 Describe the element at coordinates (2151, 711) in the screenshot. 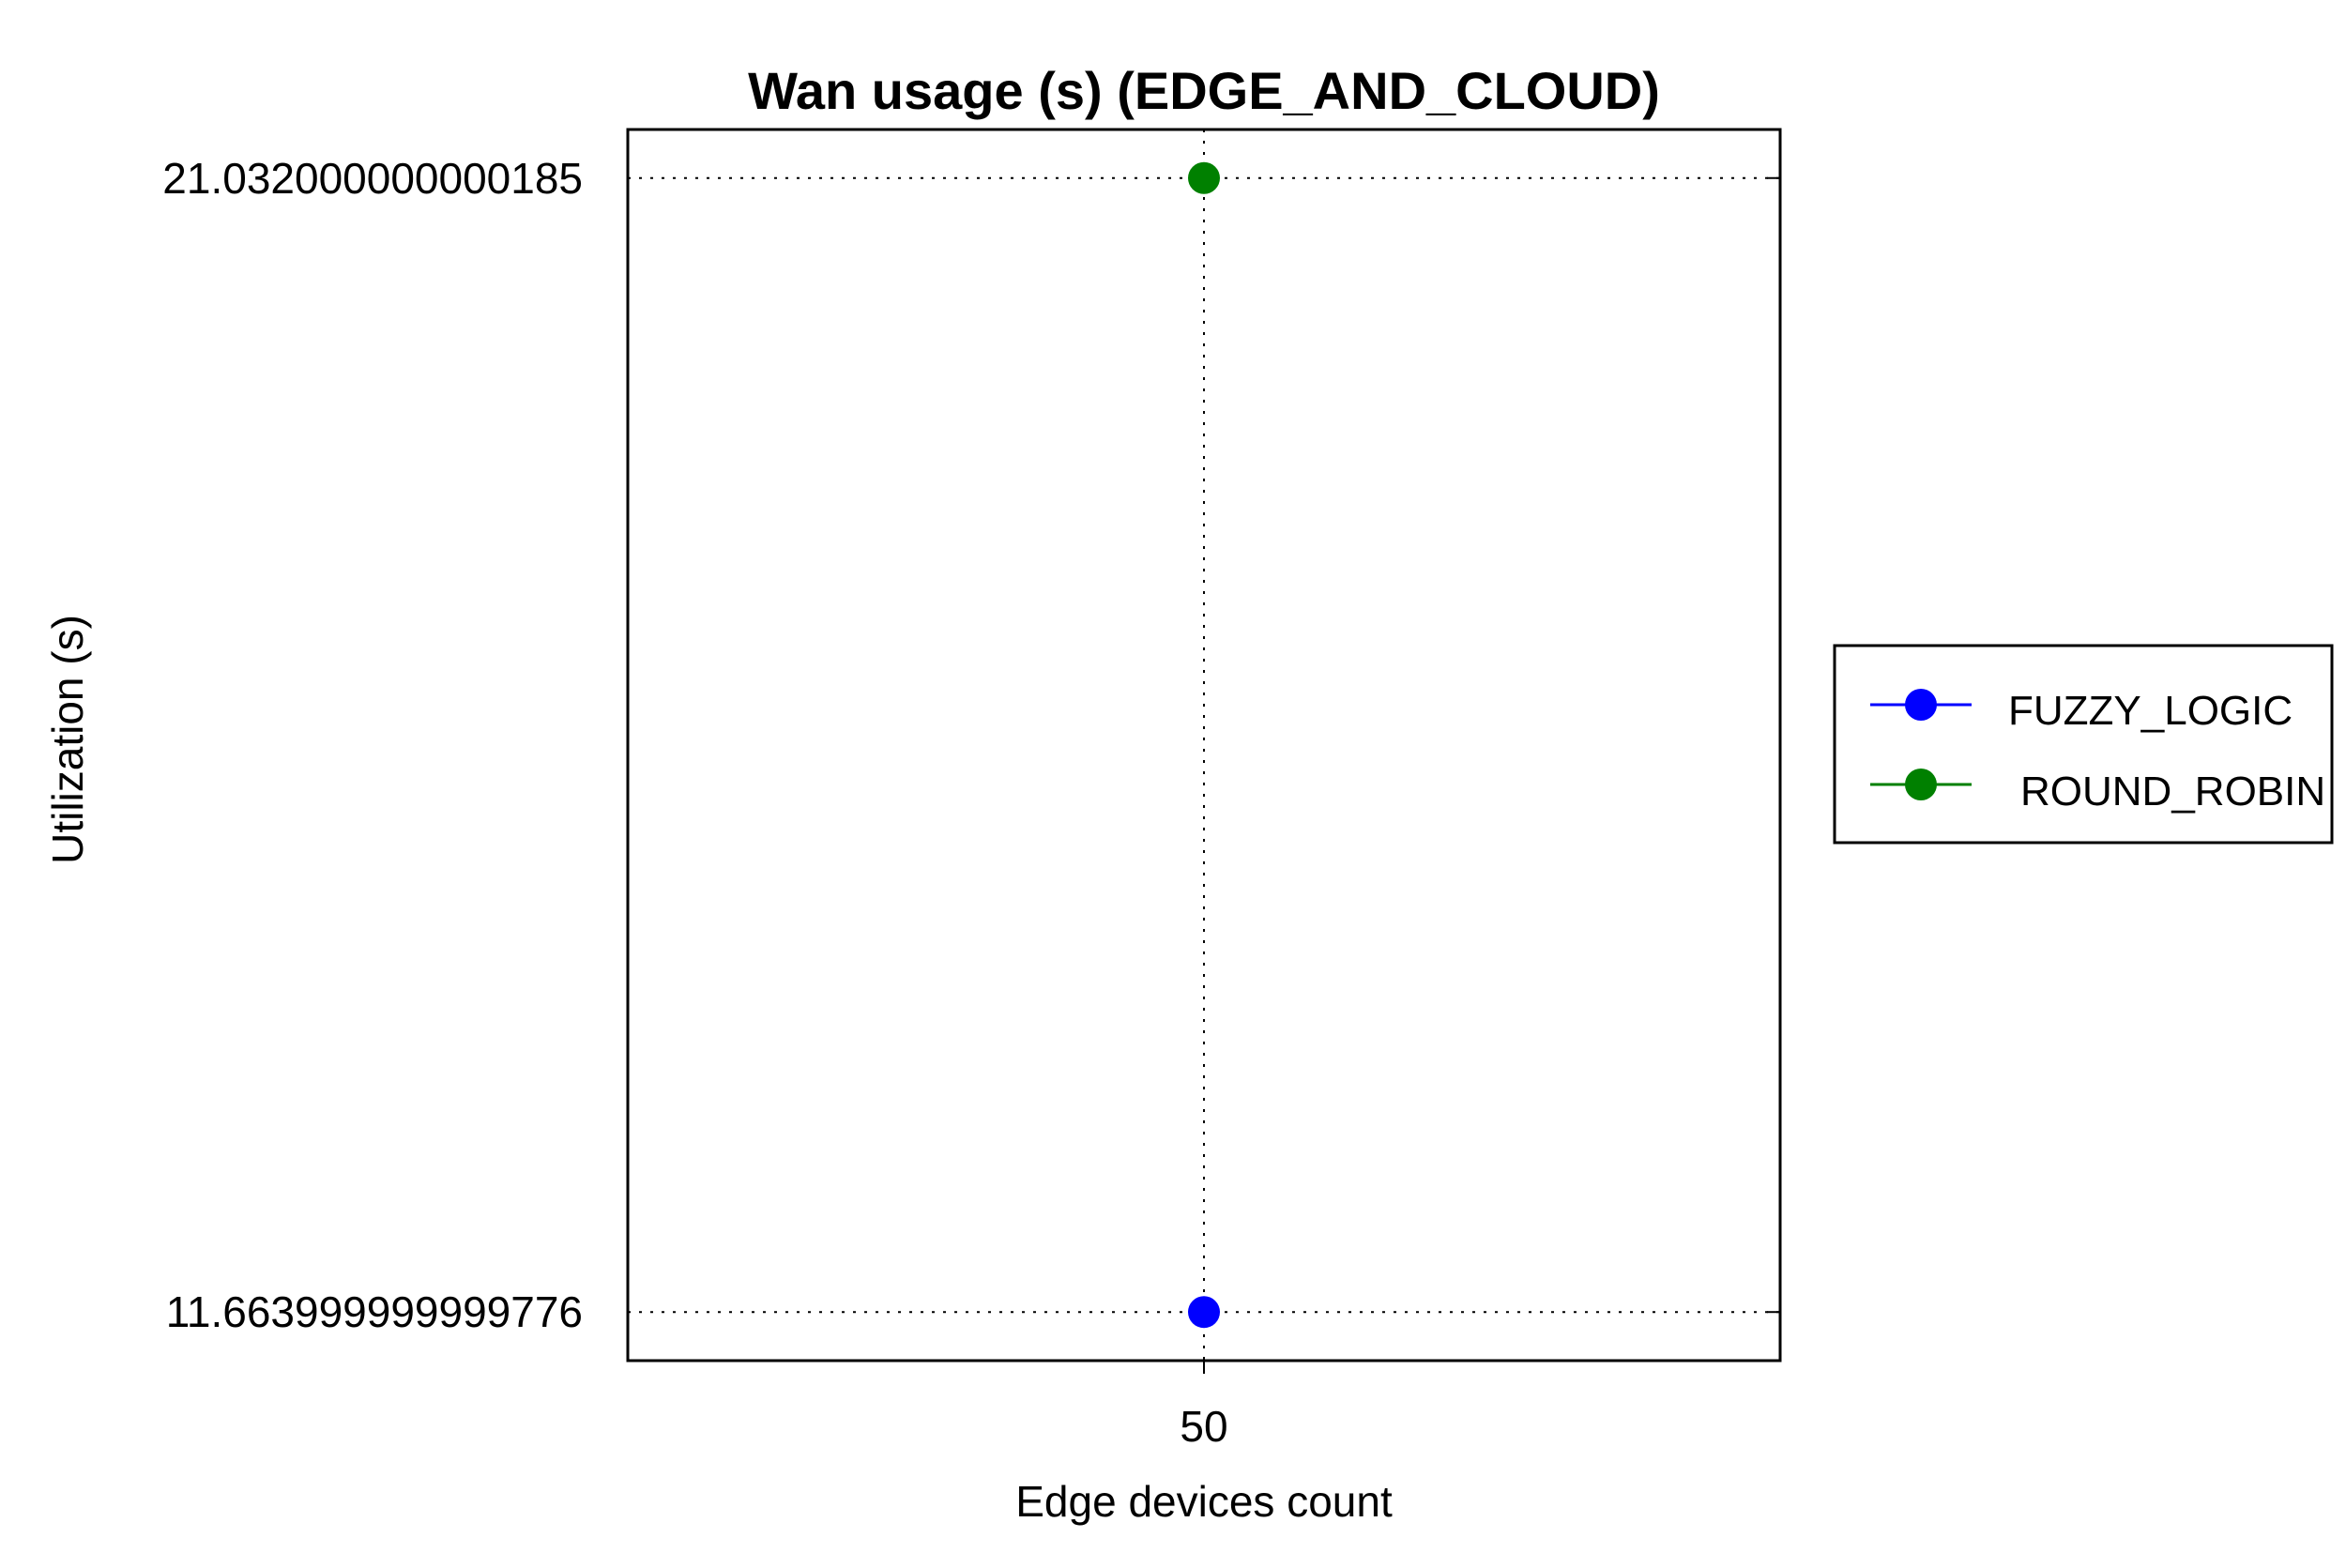

I see `legend-label-fuzzy-logic: FUZZY_LOGIC` at that location.